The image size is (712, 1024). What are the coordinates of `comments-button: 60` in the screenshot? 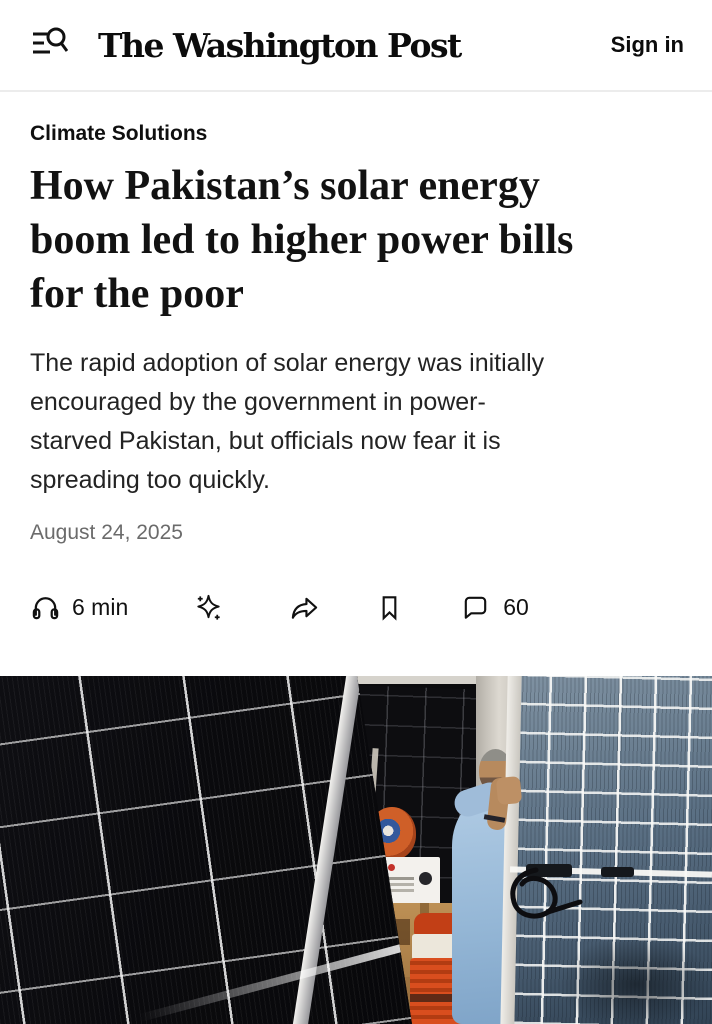 It's located at (494, 607).